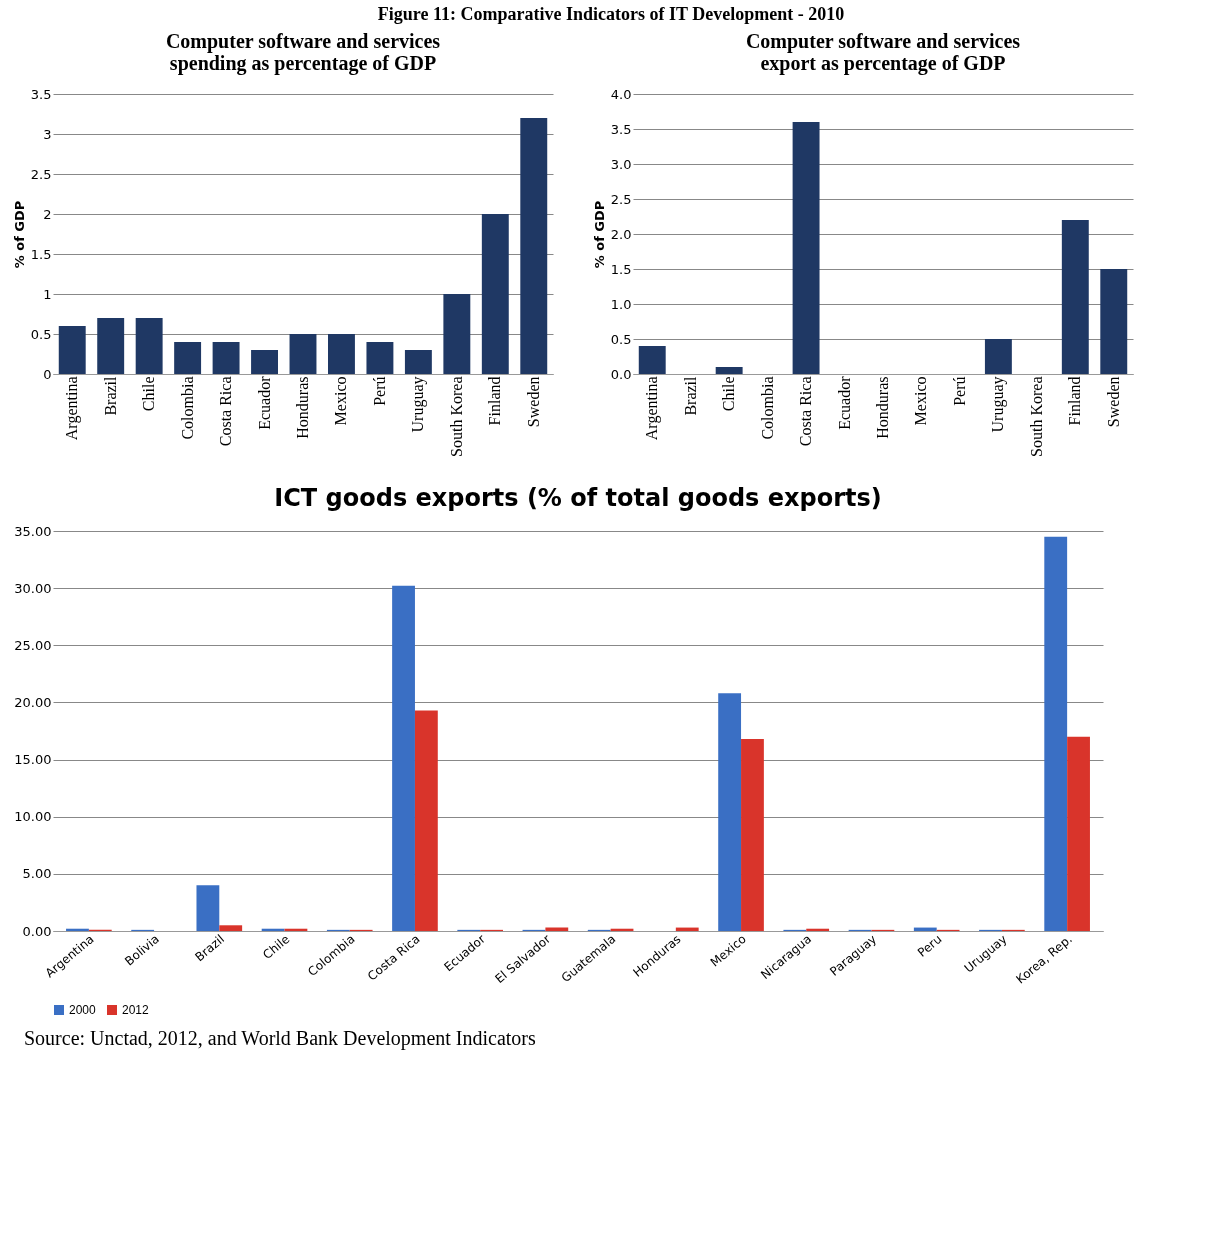 The width and height of the screenshot is (1222, 1260). What do you see at coordinates (47, 294) in the screenshot?
I see `y-tick-label: 1` at bounding box center [47, 294].